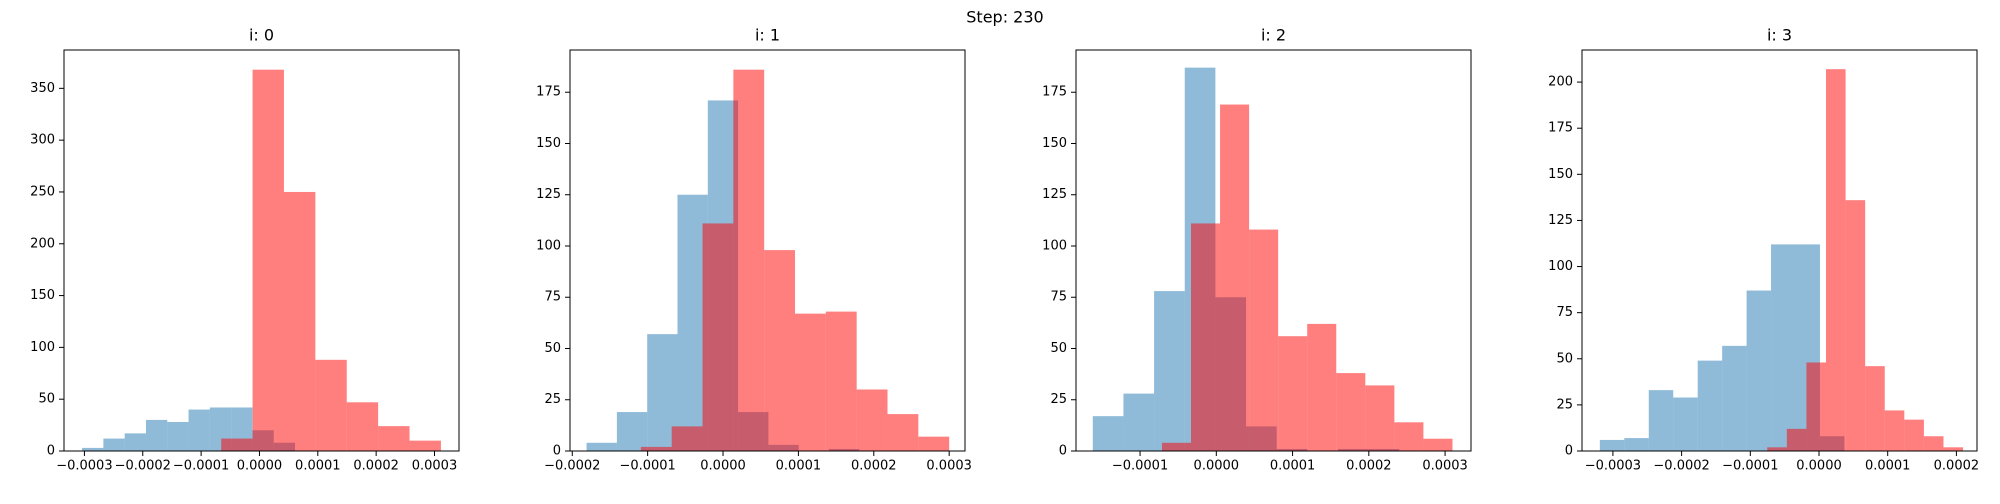 Image resolution: width=2000 pixels, height=504 pixels. What do you see at coordinates (767, 35) in the screenshot?
I see `subplot-title: i: 1` at bounding box center [767, 35].